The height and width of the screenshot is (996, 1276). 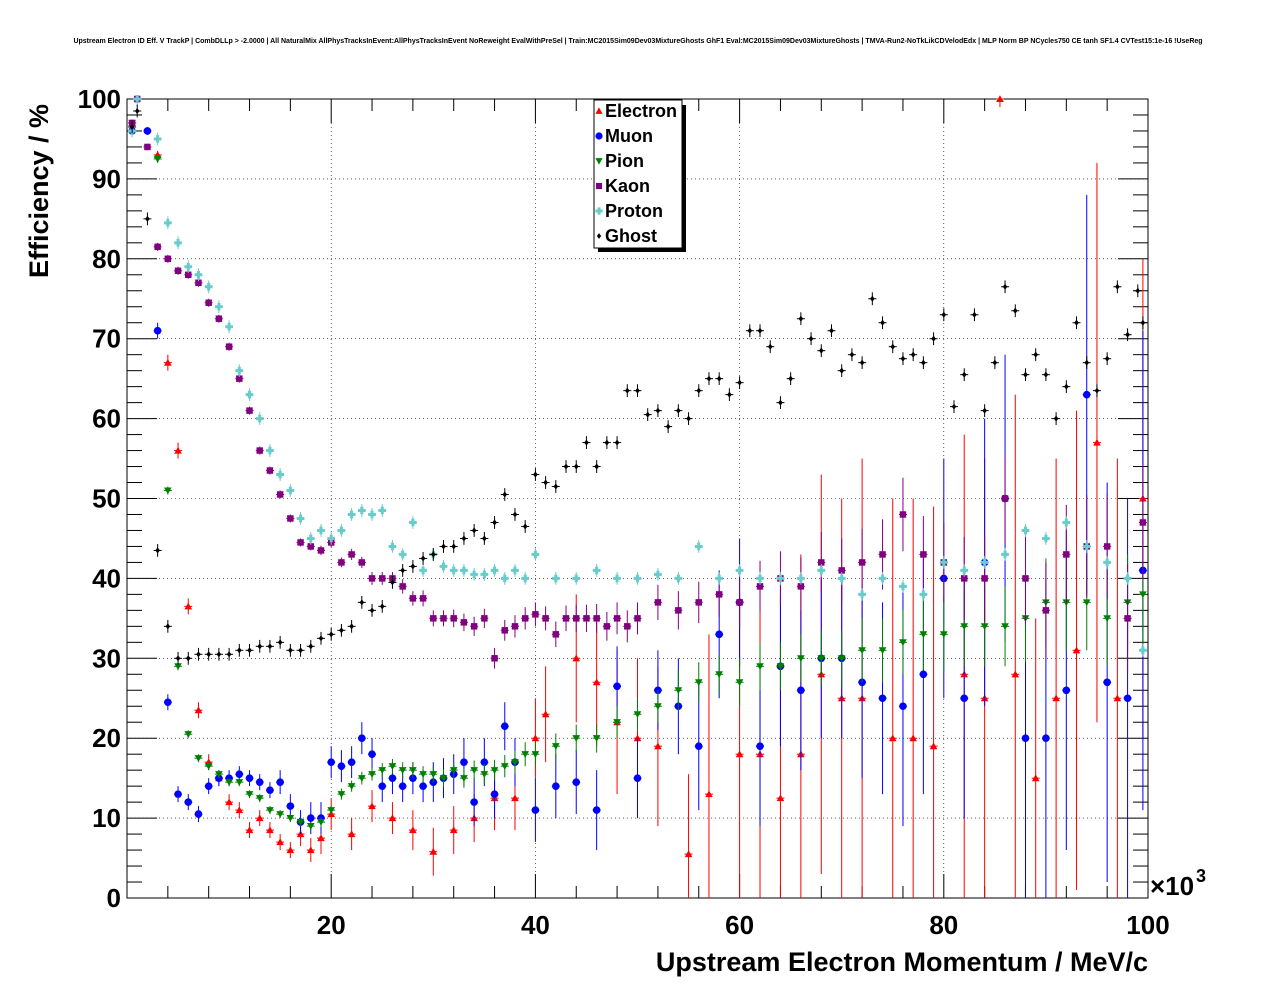 I want to click on legend-marker-pion, so click(x=599, y=161).